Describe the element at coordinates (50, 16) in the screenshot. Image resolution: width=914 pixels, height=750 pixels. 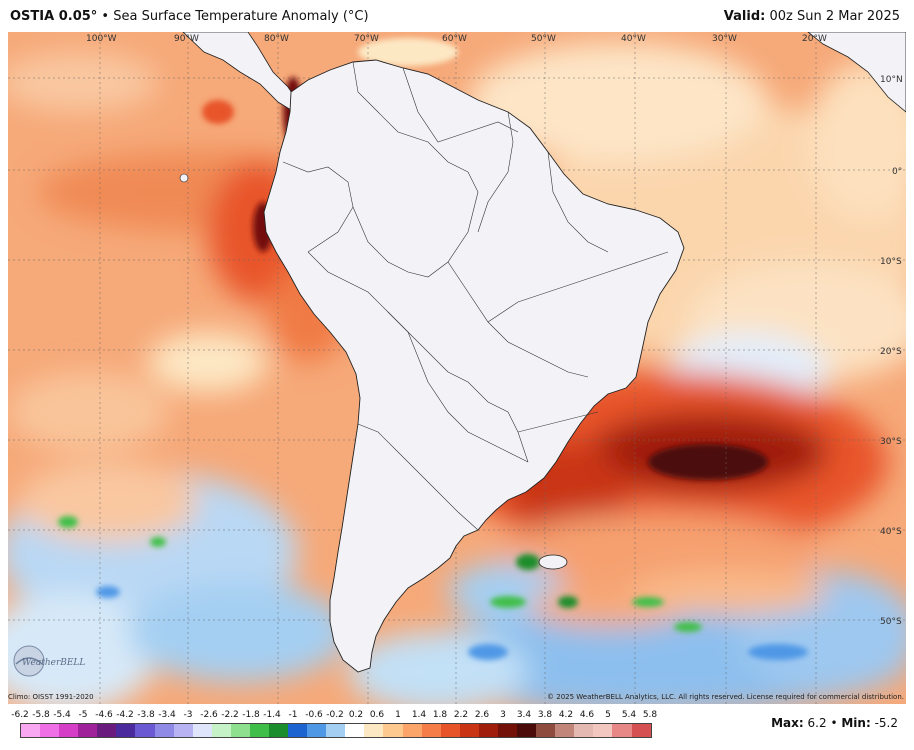
I see `product-name: OSTIA 0.05` at that location.